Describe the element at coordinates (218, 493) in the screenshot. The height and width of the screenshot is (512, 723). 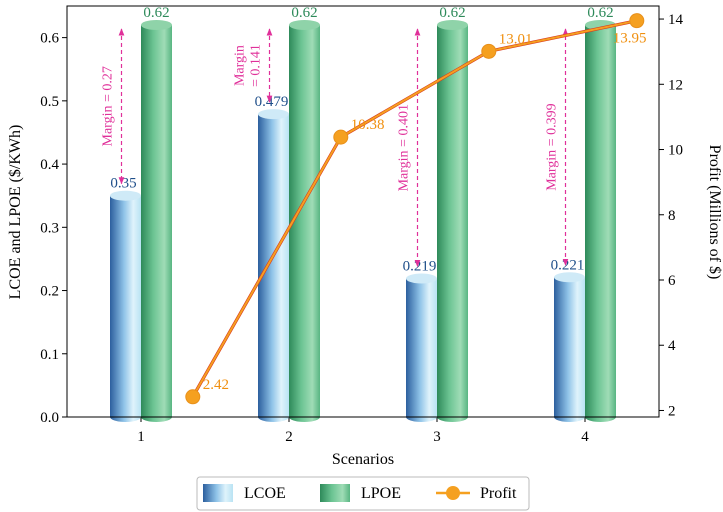
I see `legend-swatch-lcoe` at that location.